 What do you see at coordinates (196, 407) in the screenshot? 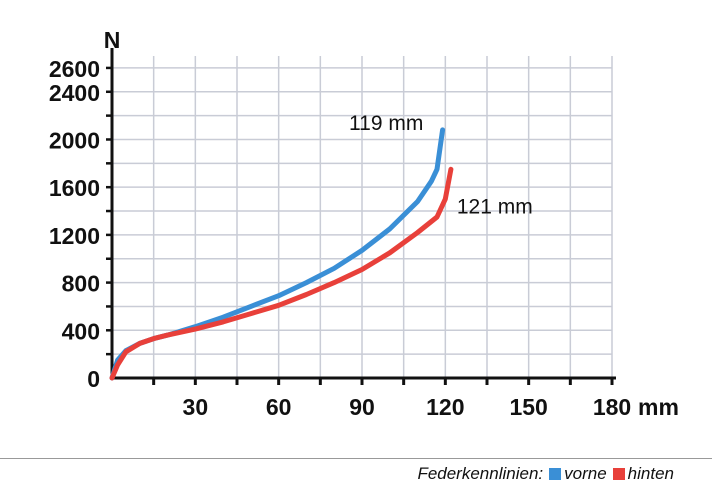
I see `x-tick-label: 30` at bounding box center [196, 407].